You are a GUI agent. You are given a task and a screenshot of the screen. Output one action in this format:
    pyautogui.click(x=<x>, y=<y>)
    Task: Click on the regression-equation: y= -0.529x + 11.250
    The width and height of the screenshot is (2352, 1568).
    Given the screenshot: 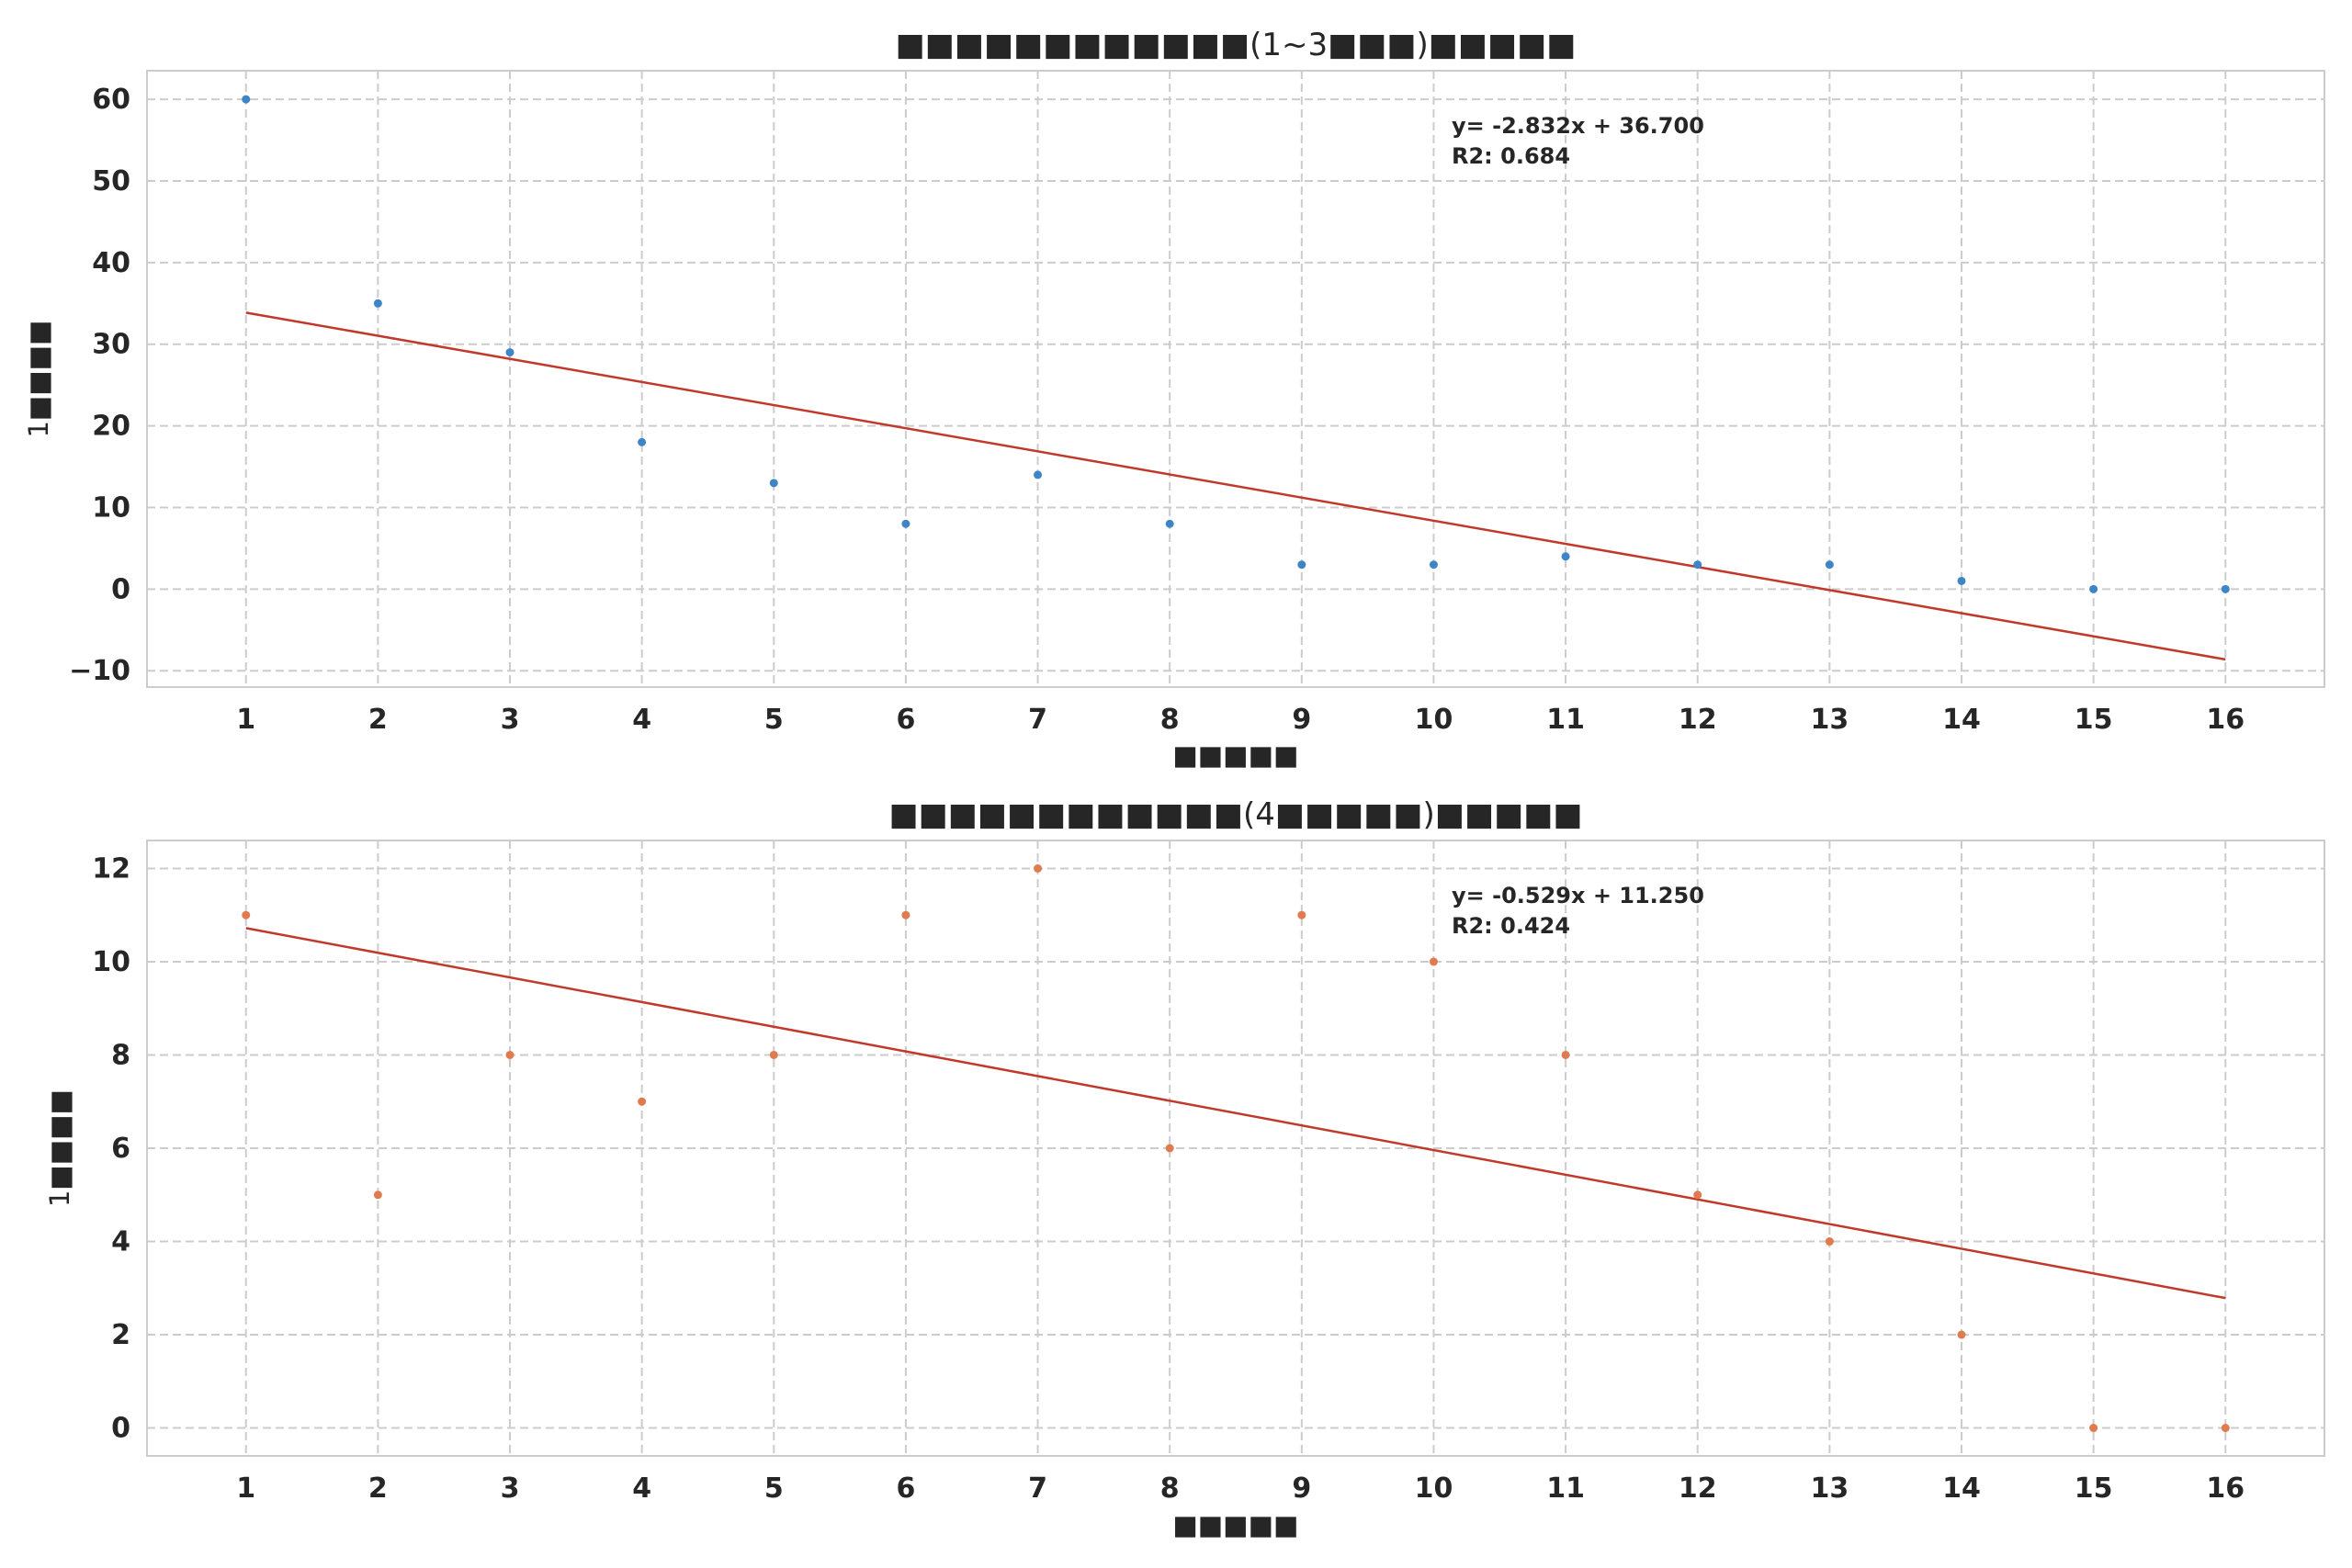 What is the action you would take?
    pyautogui.click(x=1578, y=896)
    